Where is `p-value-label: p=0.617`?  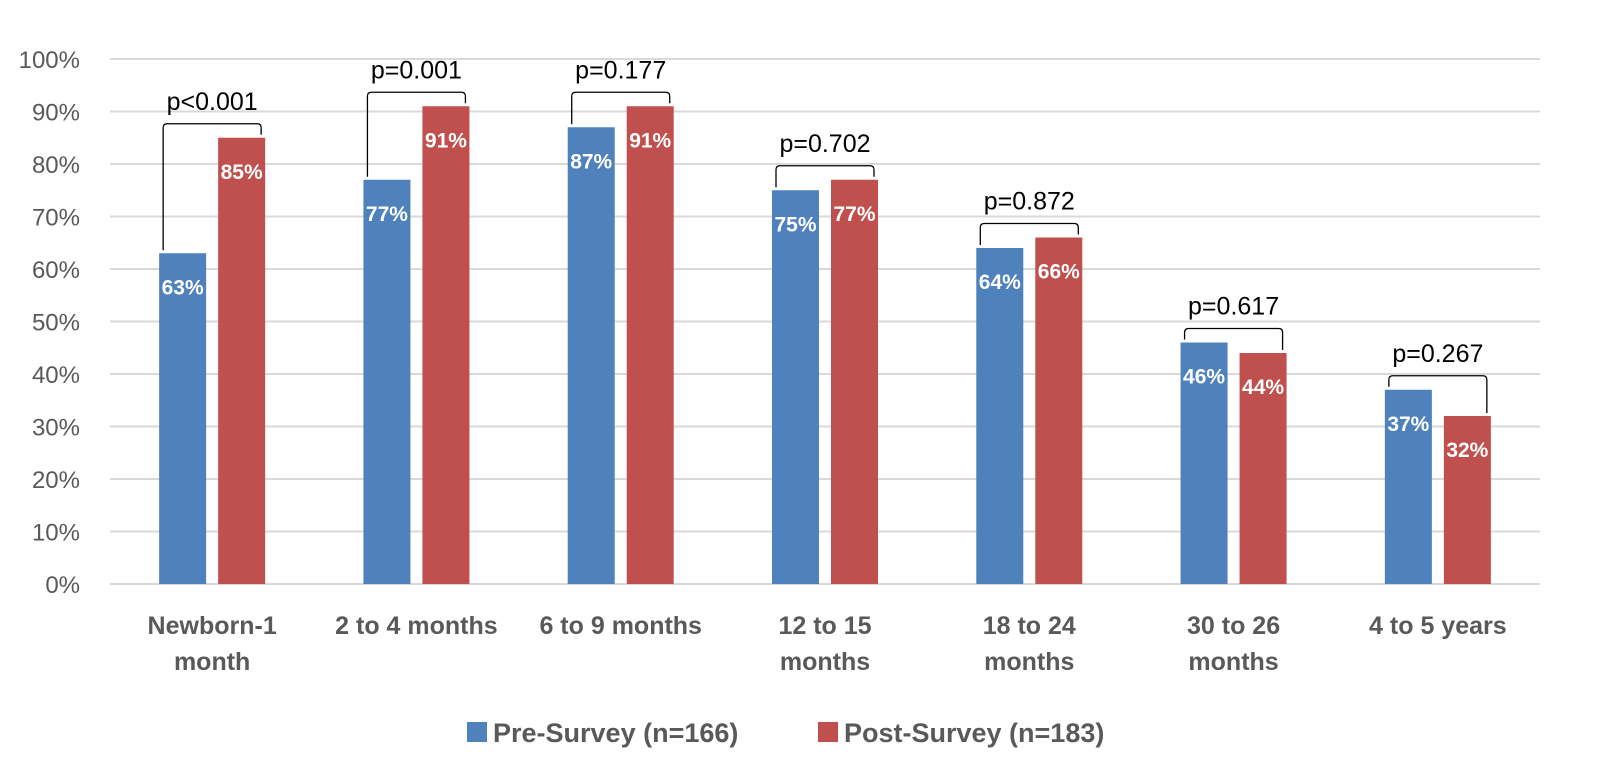 p-value-label: p=0.617 is located at coordinates (1233, 307).